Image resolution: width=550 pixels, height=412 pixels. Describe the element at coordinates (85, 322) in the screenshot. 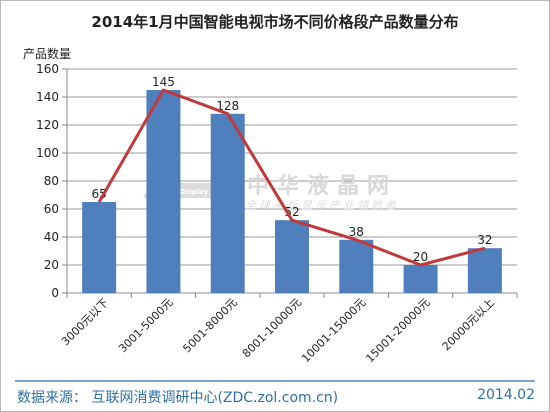

I see `x-tick-label: 3000元以下` at that location.